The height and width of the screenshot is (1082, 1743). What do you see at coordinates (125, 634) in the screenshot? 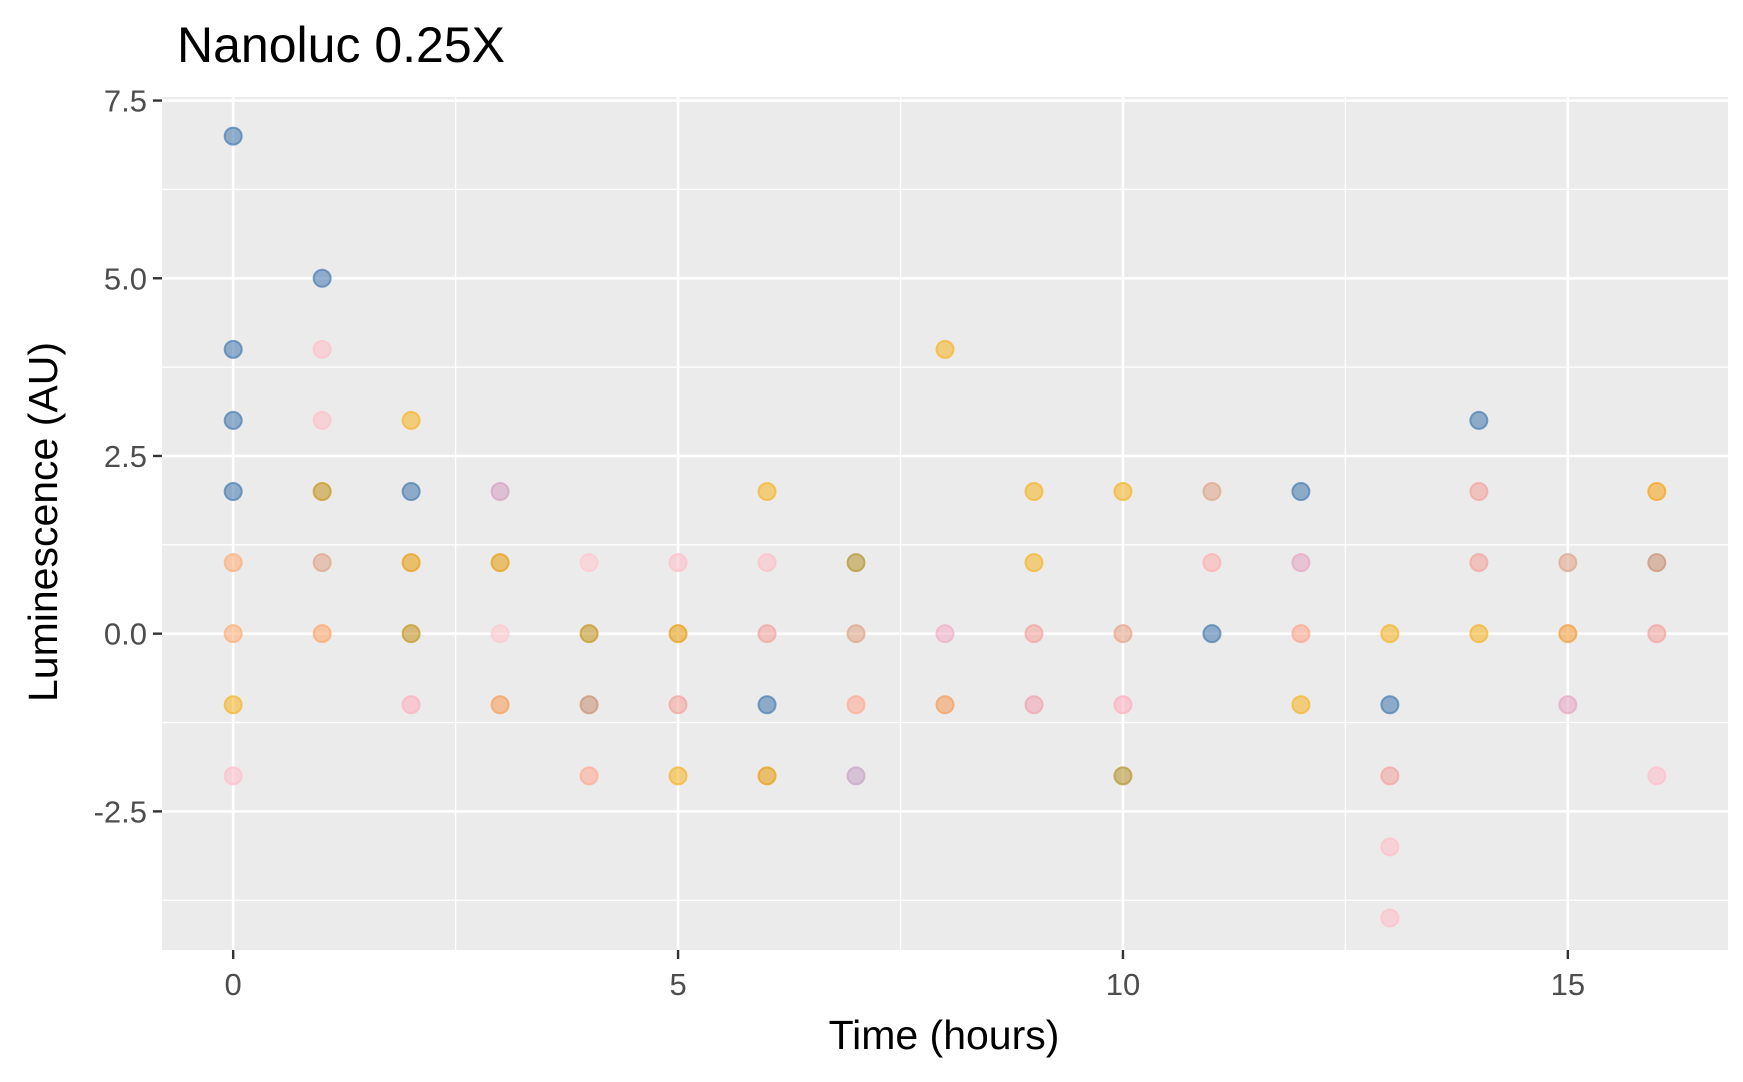
I see `y-tick-label: 0.0` at bounding box center [125, 634].